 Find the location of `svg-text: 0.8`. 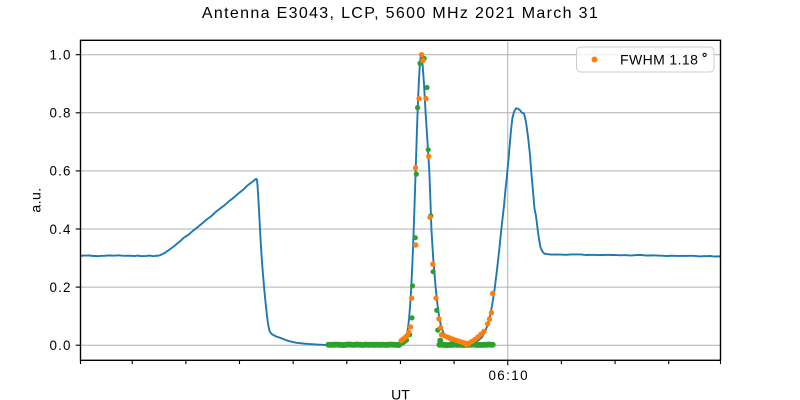

svg-text: 0.8 is located at coordinates (60, 113).